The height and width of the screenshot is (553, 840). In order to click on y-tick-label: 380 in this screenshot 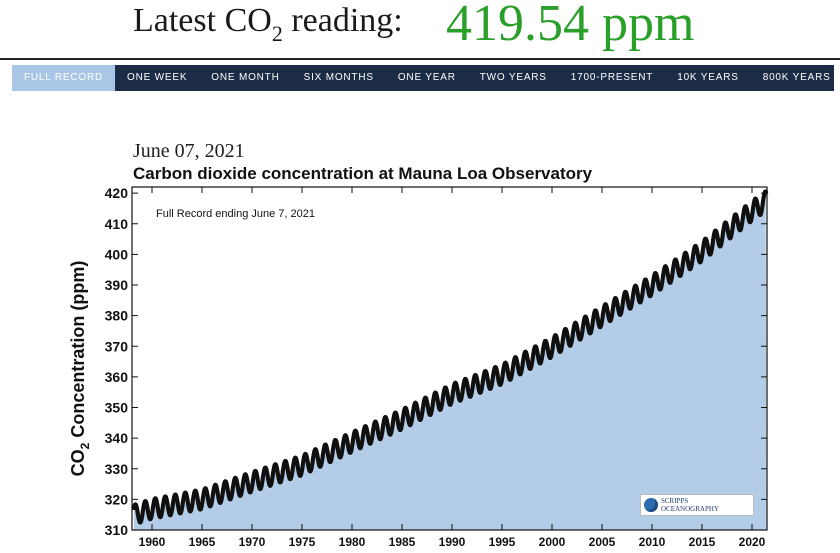, I will do `click(117, 316)`.